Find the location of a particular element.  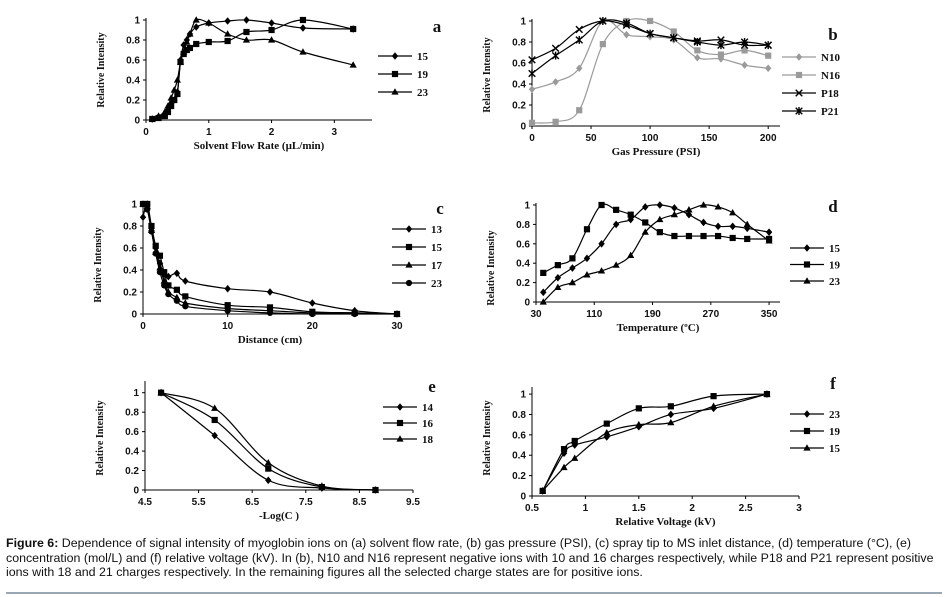

legend-item: 19 is located at coordinates (403, 75).